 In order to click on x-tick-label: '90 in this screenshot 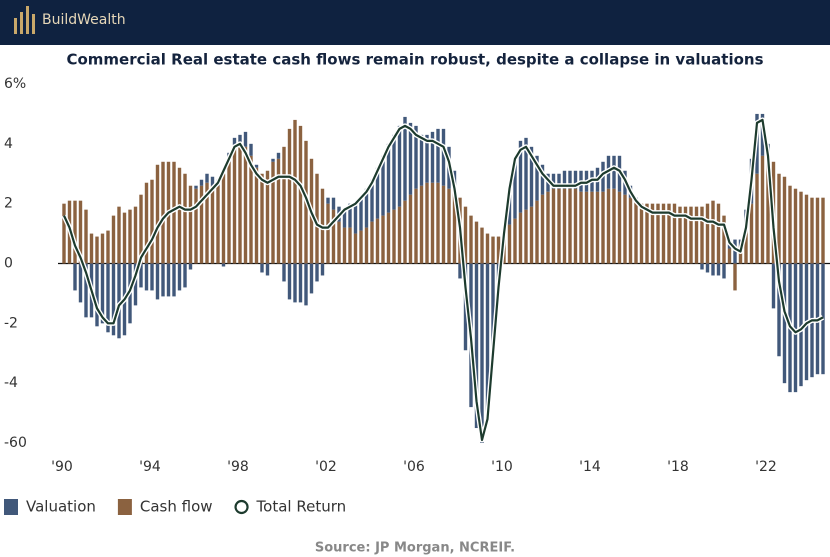, I will do `click(62, 467)`.